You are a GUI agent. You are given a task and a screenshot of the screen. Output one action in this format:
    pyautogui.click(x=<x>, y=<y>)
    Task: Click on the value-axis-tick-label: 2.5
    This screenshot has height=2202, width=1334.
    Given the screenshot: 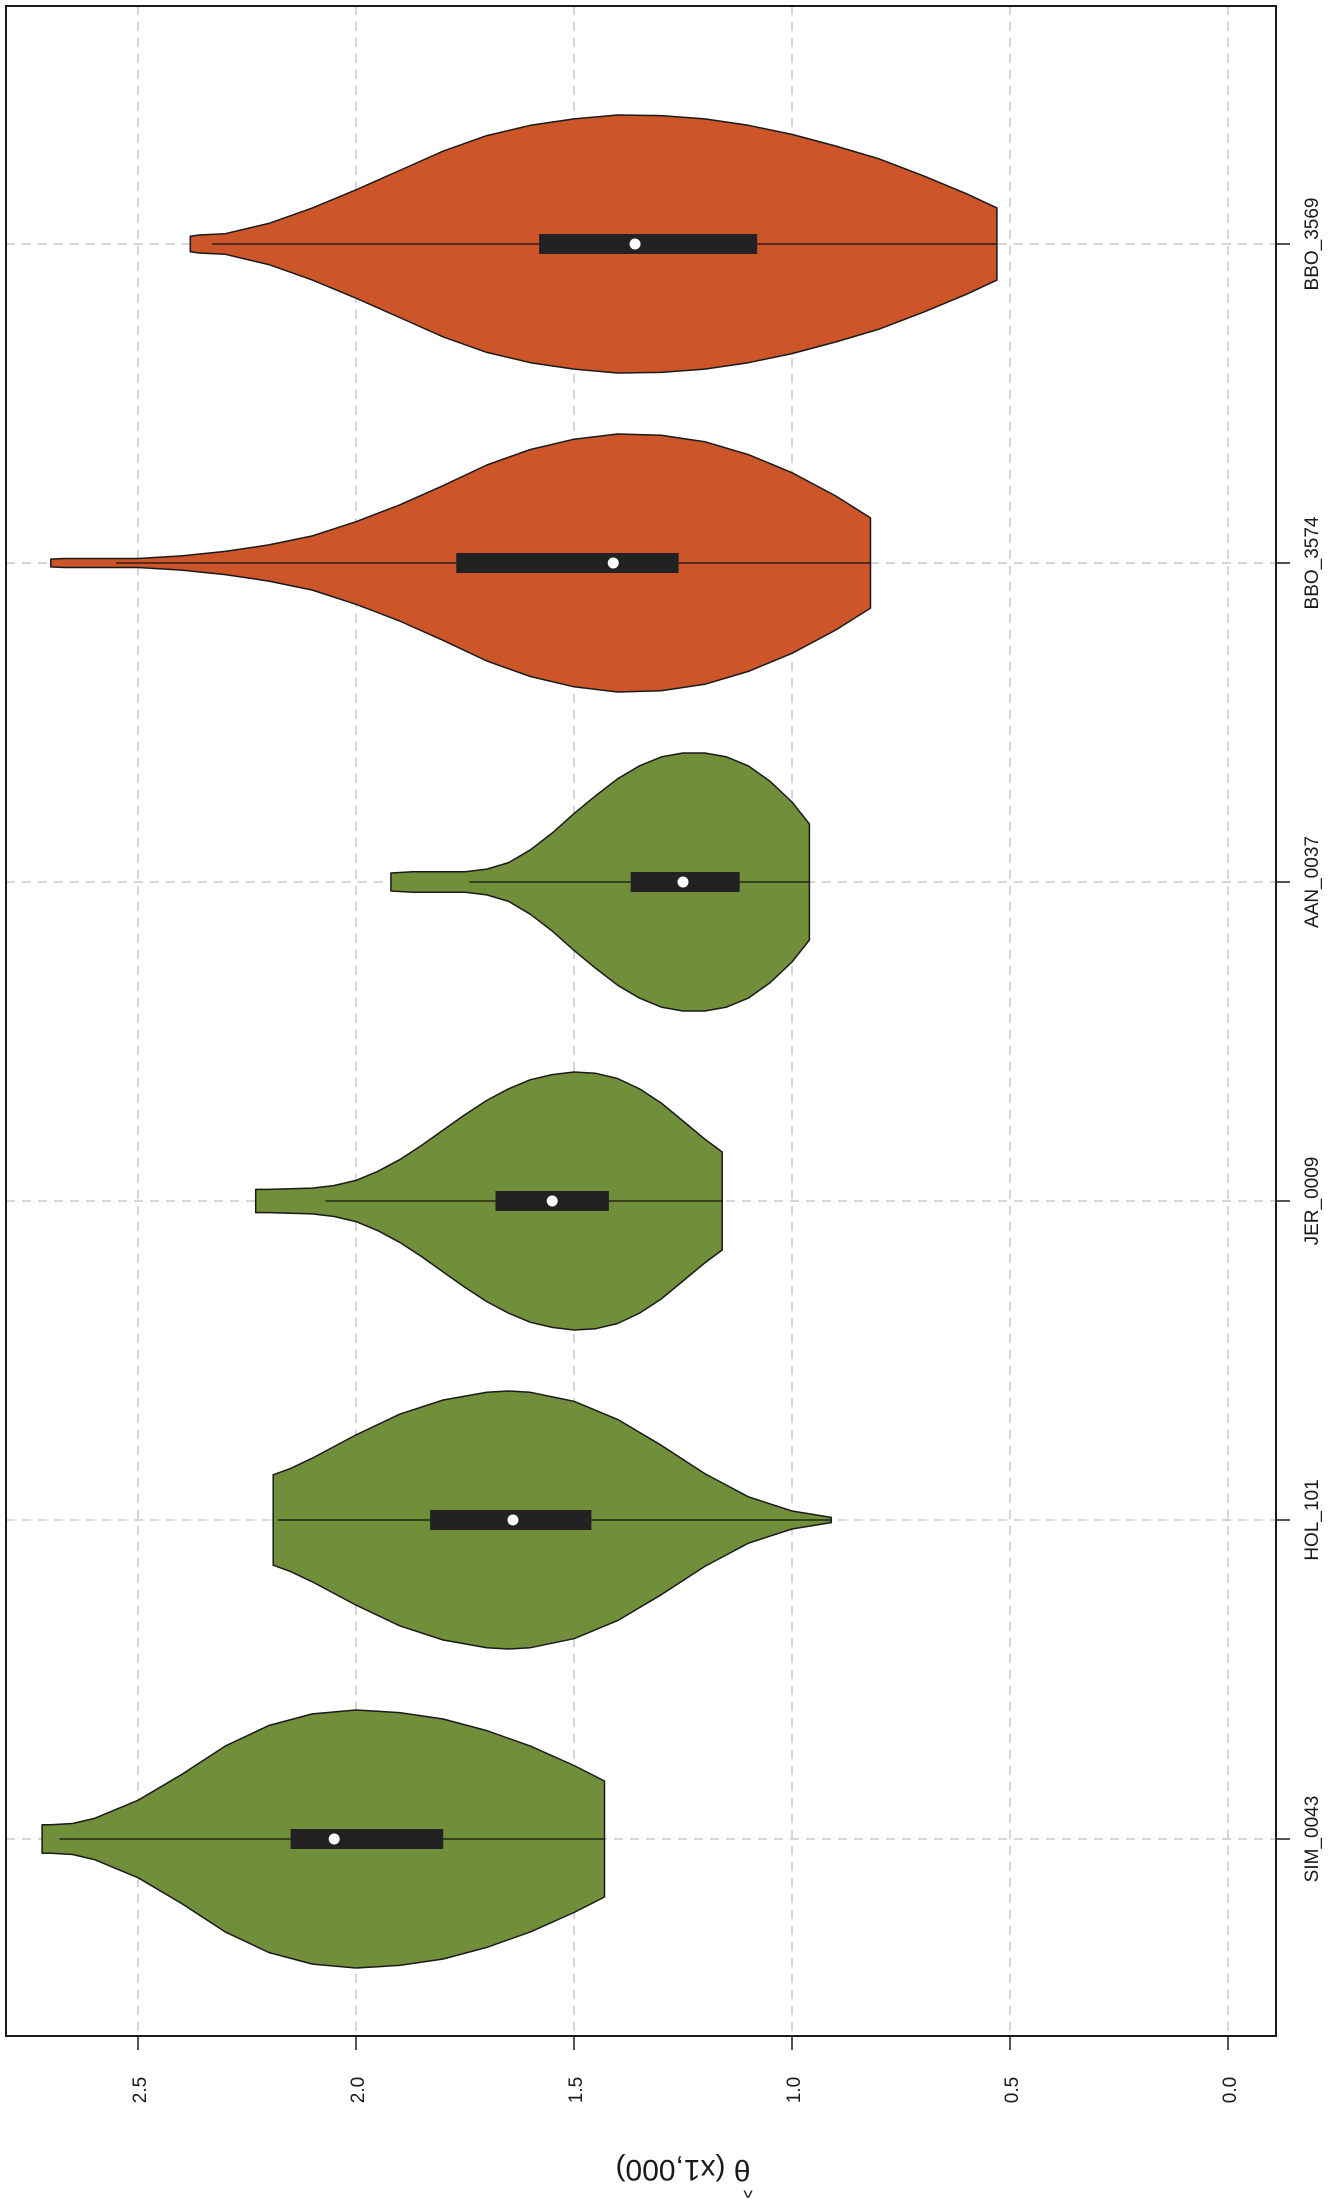 What is the action you would take?
    pyautogui.click(x=140, y=2090)
    